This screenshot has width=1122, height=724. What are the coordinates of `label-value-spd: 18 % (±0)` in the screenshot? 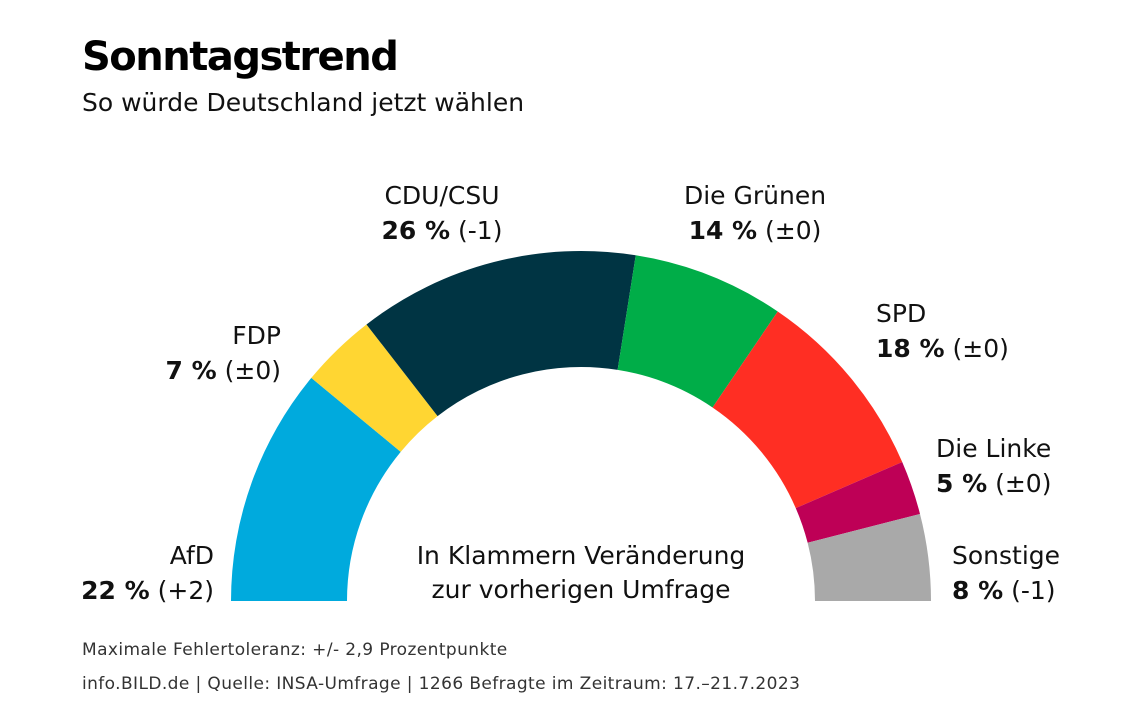 It's located at (942, 348).